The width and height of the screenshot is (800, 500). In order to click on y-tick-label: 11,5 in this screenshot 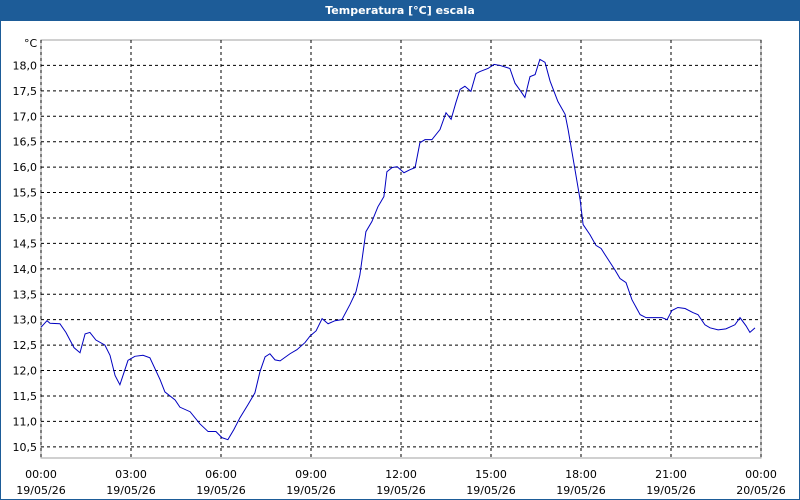, I will do `click(25, 396)`.